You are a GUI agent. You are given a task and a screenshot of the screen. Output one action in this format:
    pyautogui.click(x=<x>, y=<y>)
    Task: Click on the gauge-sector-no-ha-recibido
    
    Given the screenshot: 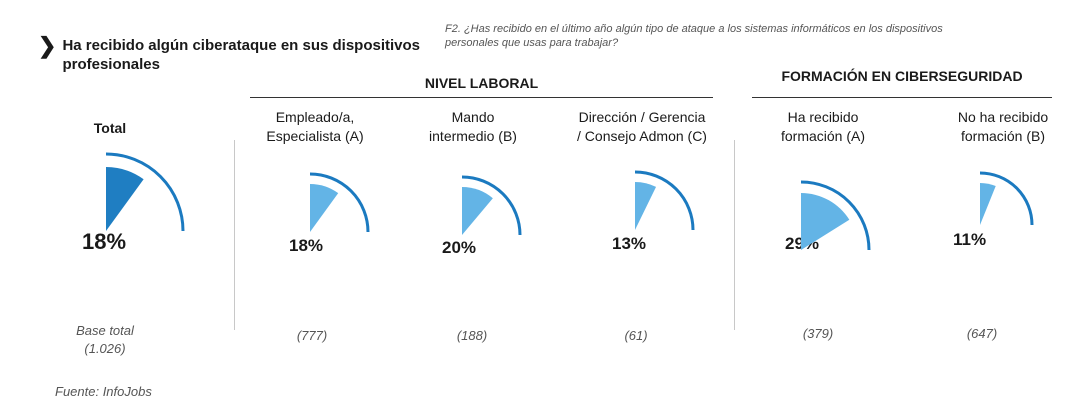 What is the action you would take?
    pyautogui.click(x=988, y=204)
    